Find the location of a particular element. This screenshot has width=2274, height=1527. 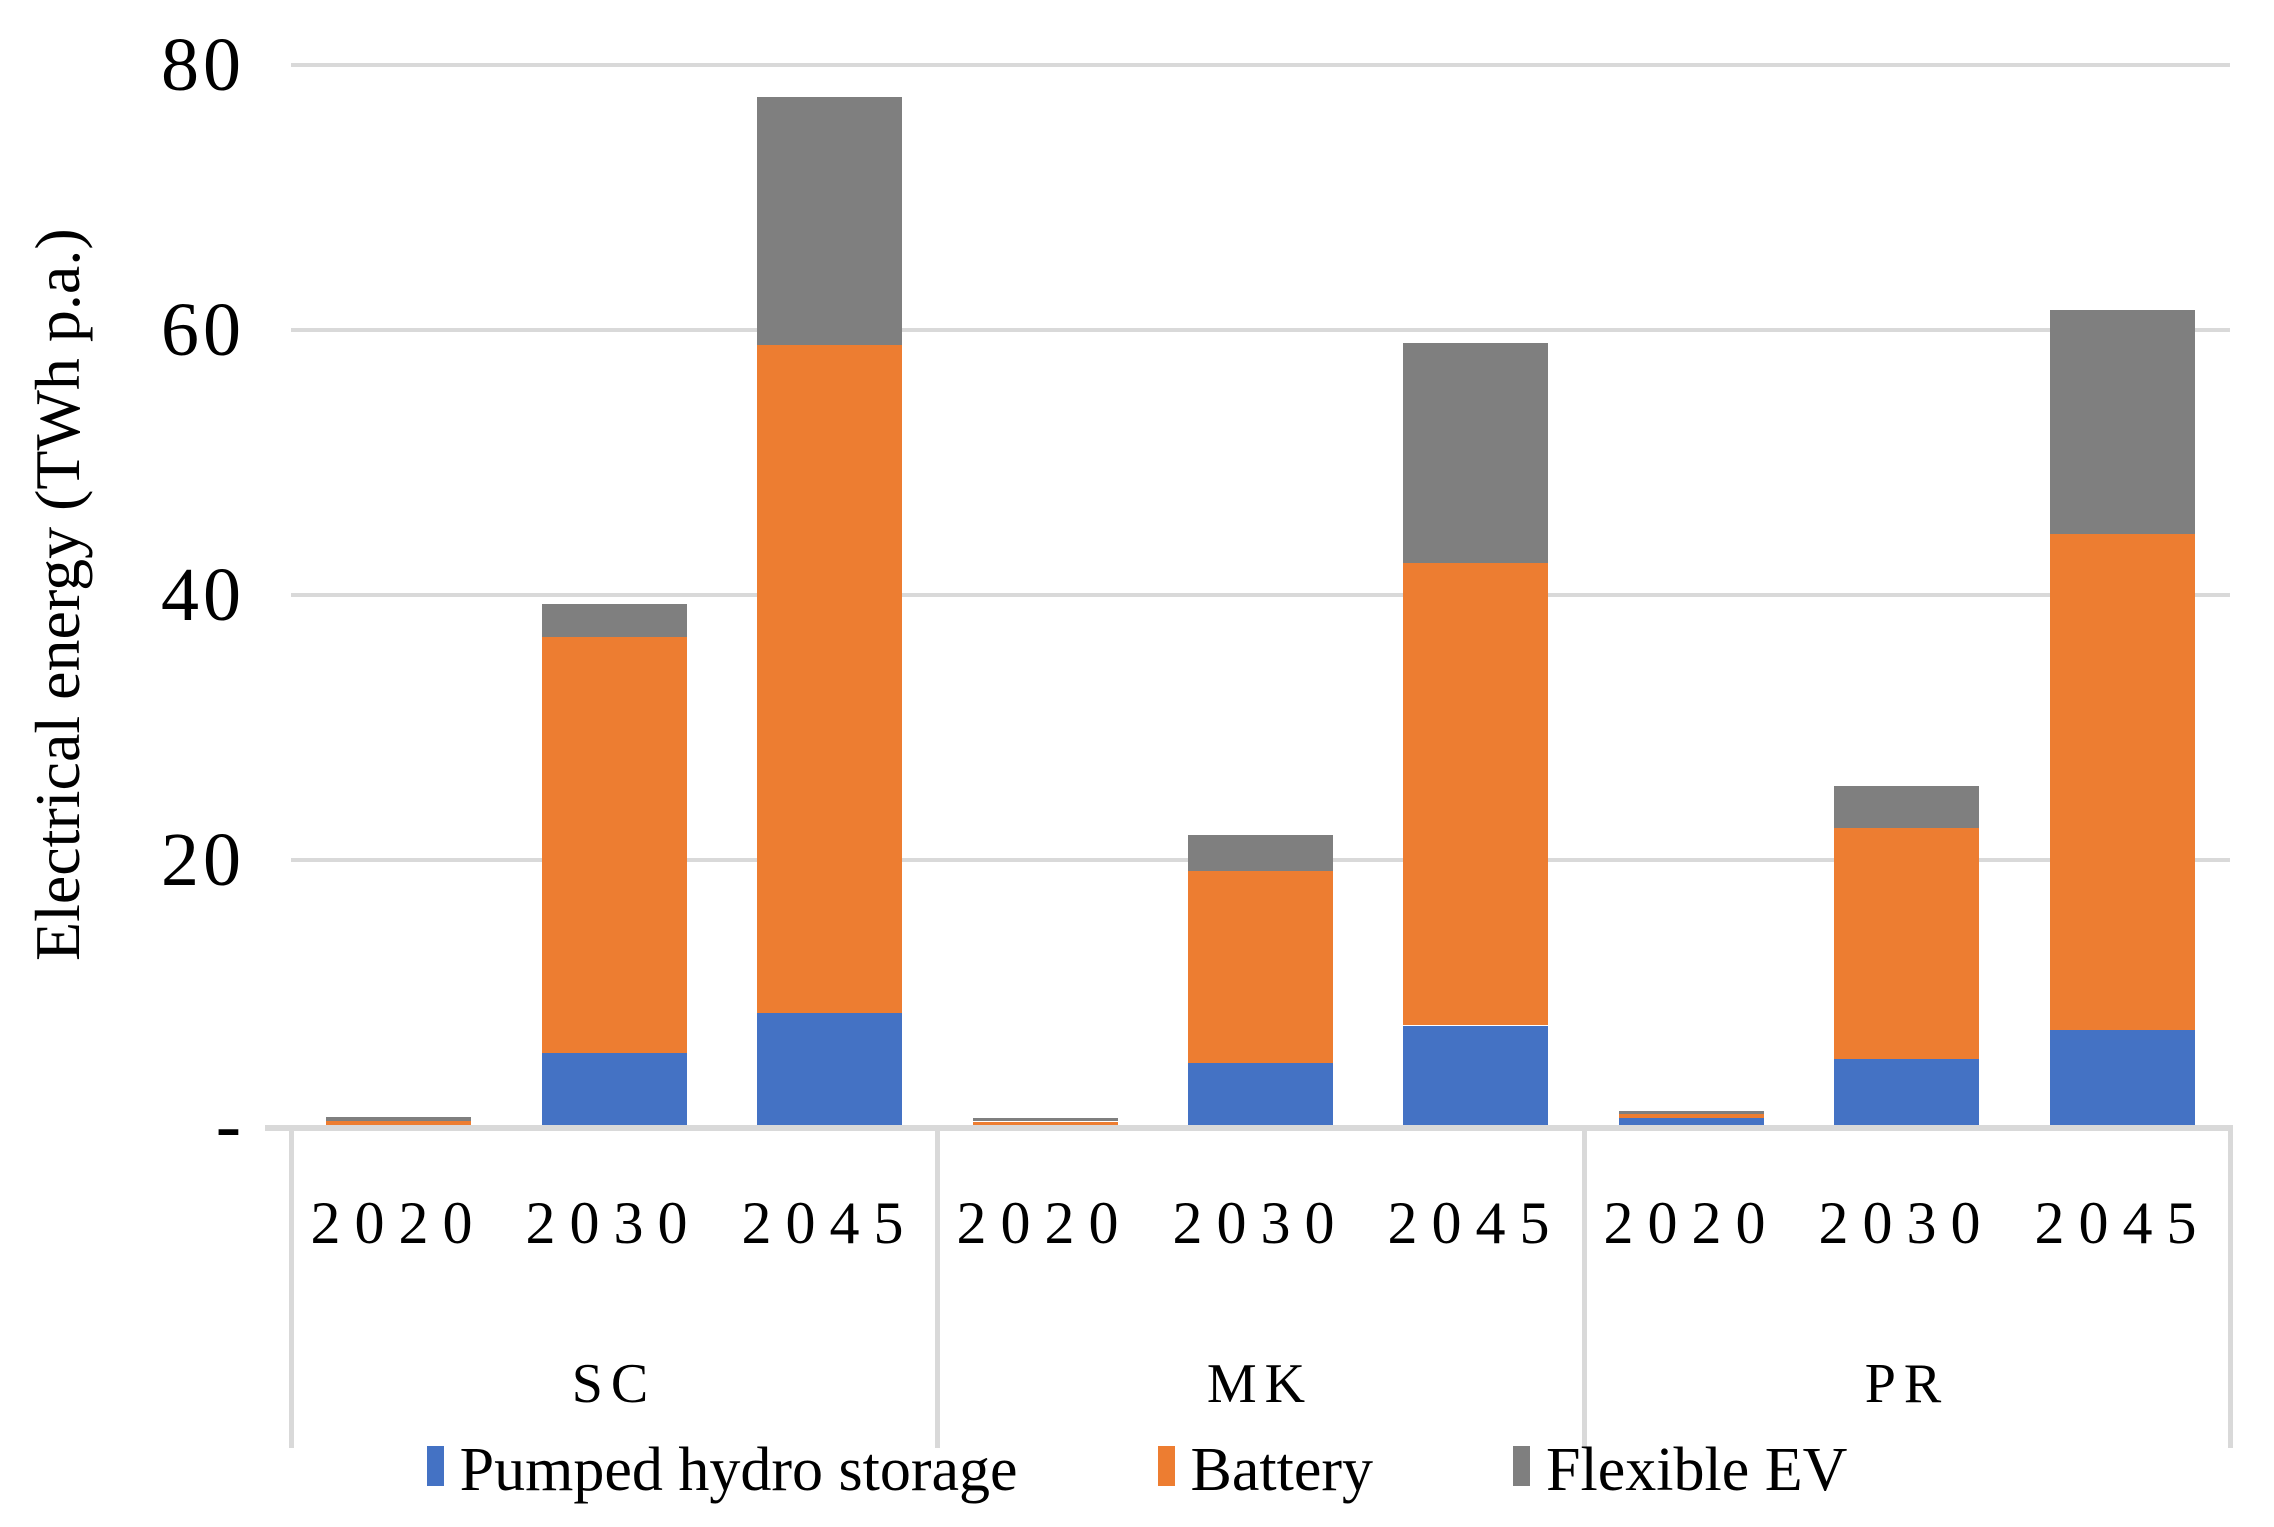

x-tick-label-pr-2020: 2020 is located at coordinates (1691, 1223).